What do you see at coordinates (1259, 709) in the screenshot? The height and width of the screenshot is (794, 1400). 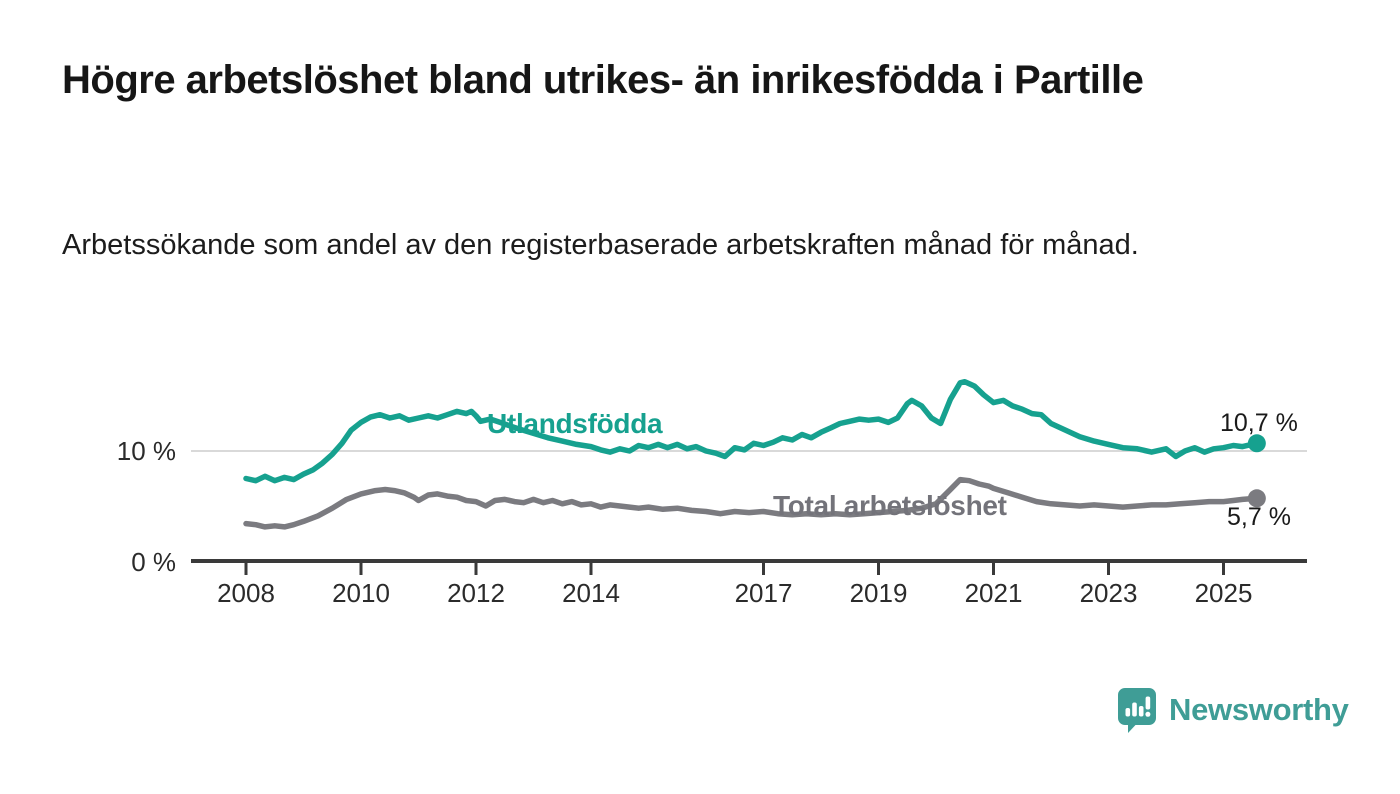 I see `newsworthy-logo-text: Newsworthy` at bounding box center [1259, 709].